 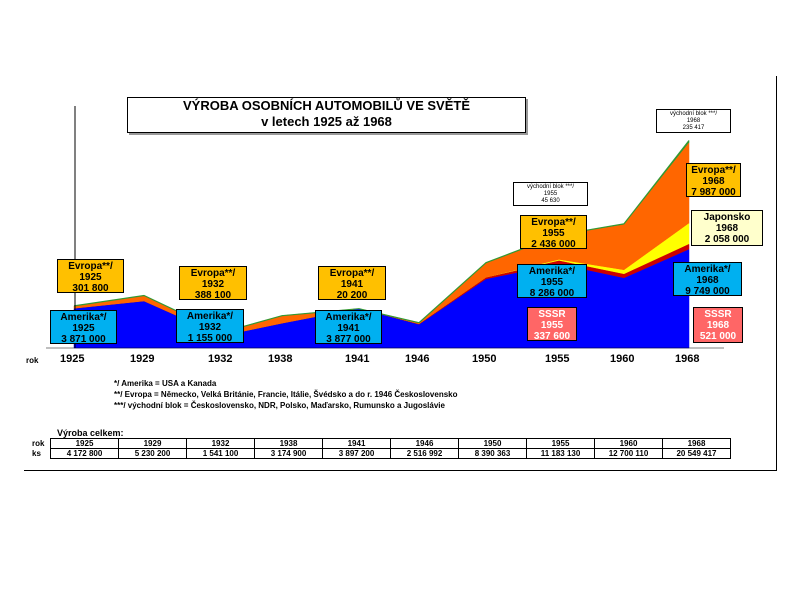 What do you see at coordinates (687, 359) in the screenshot?
I see `x-tick-label: 1968` at bounding box center [687, 359].